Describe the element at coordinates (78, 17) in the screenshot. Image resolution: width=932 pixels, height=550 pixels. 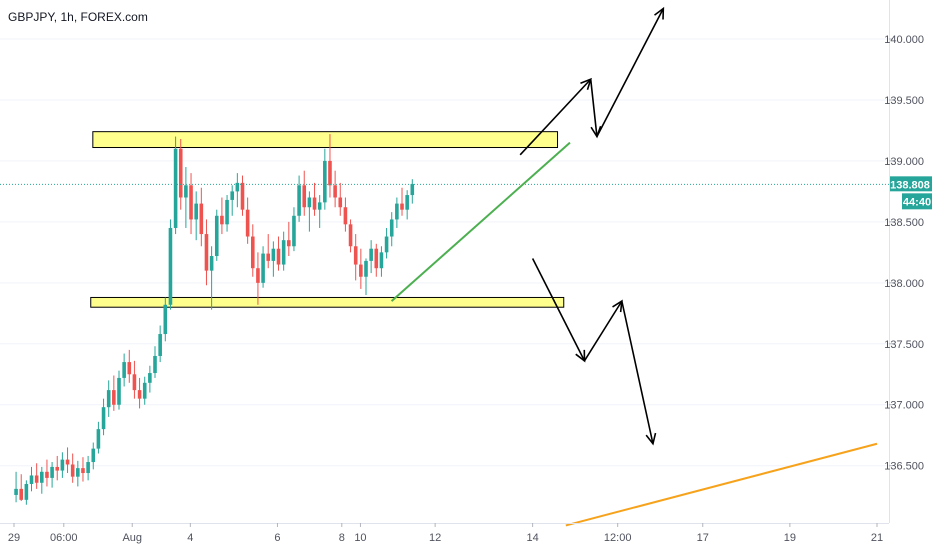
I see `chart-title: GBPJPY, 1h, FOREX.com` at that location.